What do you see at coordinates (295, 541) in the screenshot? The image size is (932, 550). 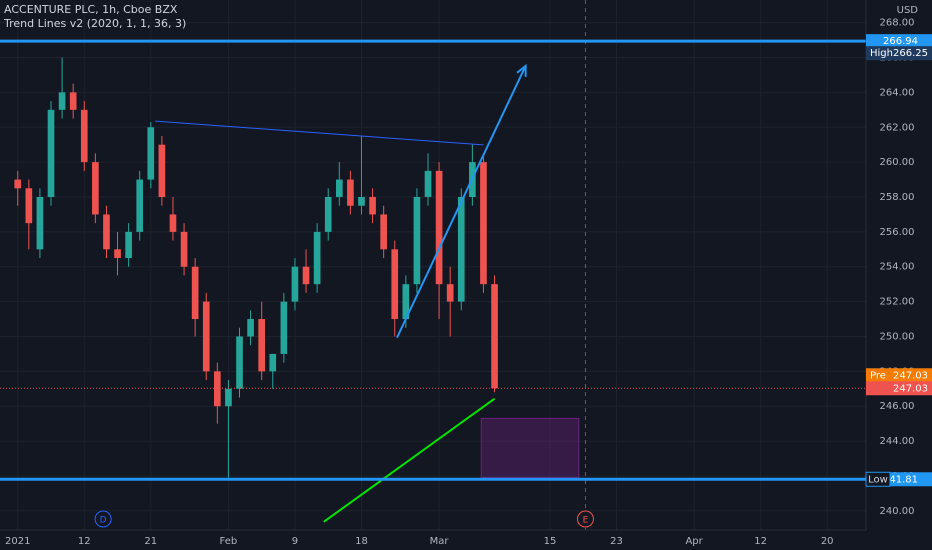 I see `x-tick-label: 9` at bounding box center [295, 541].